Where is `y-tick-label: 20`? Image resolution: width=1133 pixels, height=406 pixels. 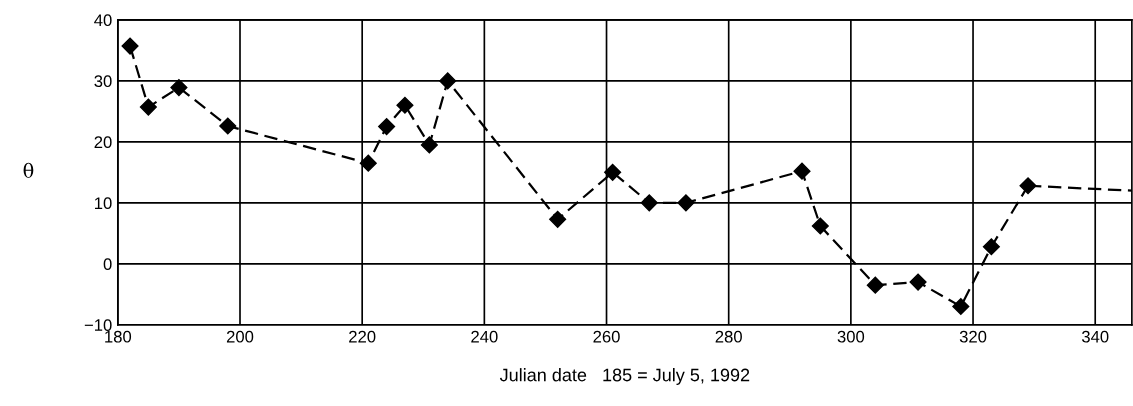 y-tick-label: 20 is located at coordinates (103, 142).